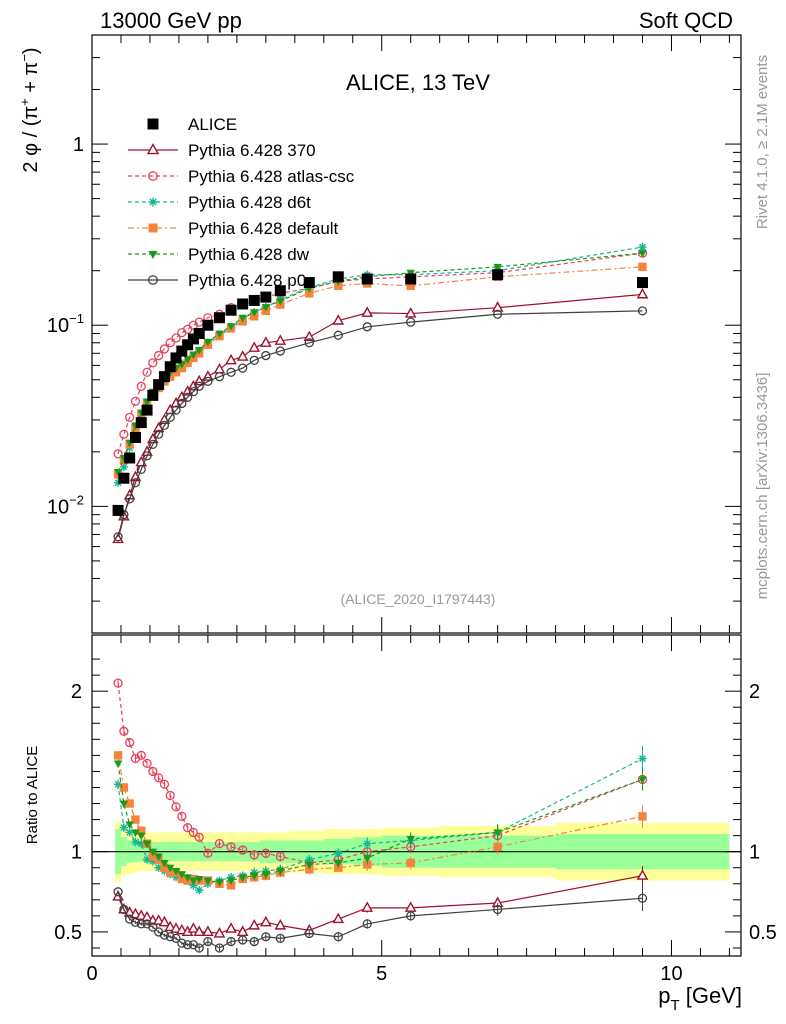  What do you see at coordinates (68, 933) in the screenshot?
I see `y-tick-label-ratio: 0.5` at bounding box center [68, 933].